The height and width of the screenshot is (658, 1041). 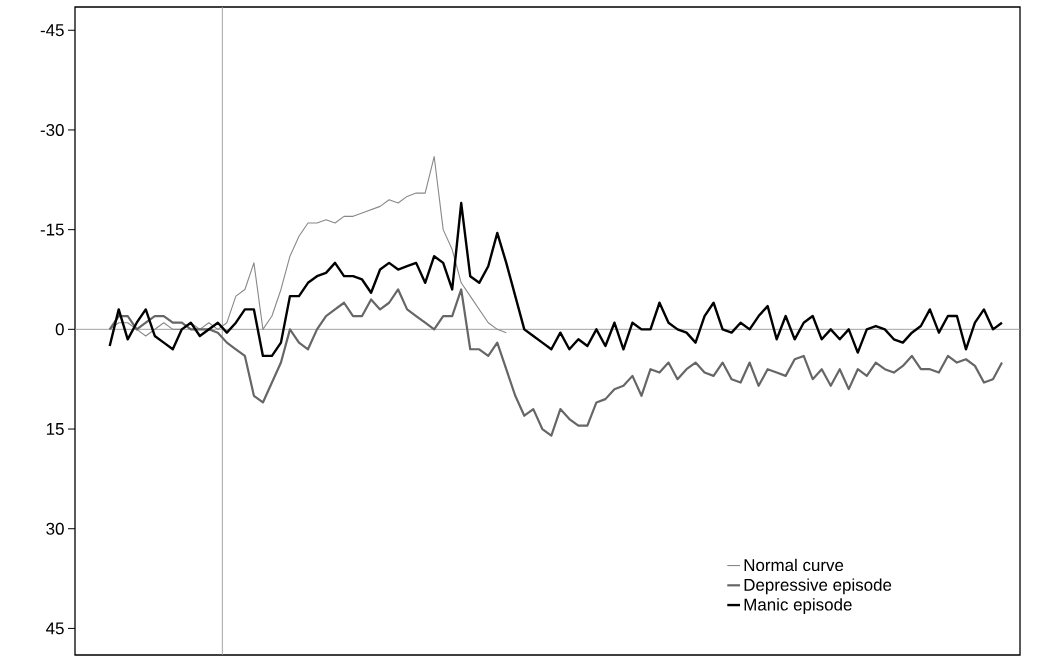 I want to click on y-tick-label: 15, so click(x=55, y=429).